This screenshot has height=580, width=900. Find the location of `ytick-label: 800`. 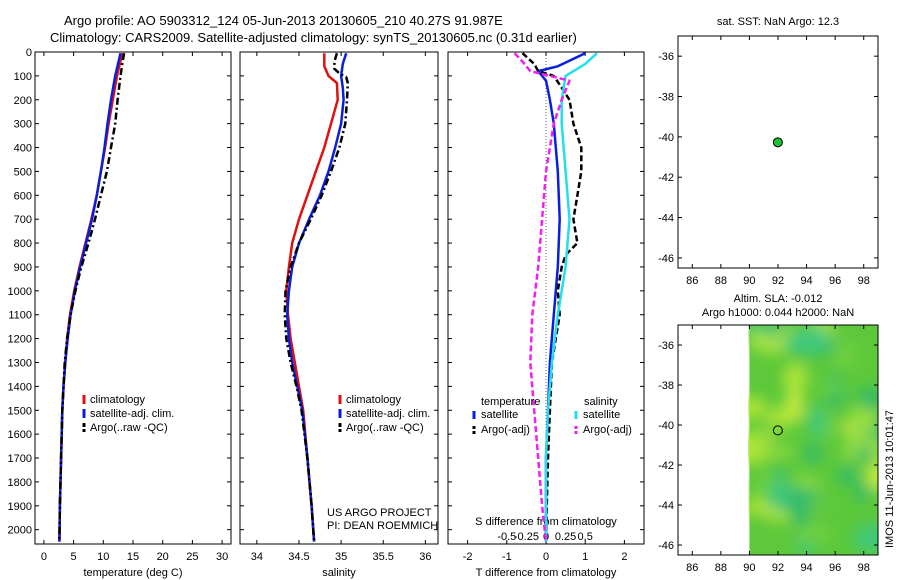

ytick-label: 800 is located at coordinates (23, 244).